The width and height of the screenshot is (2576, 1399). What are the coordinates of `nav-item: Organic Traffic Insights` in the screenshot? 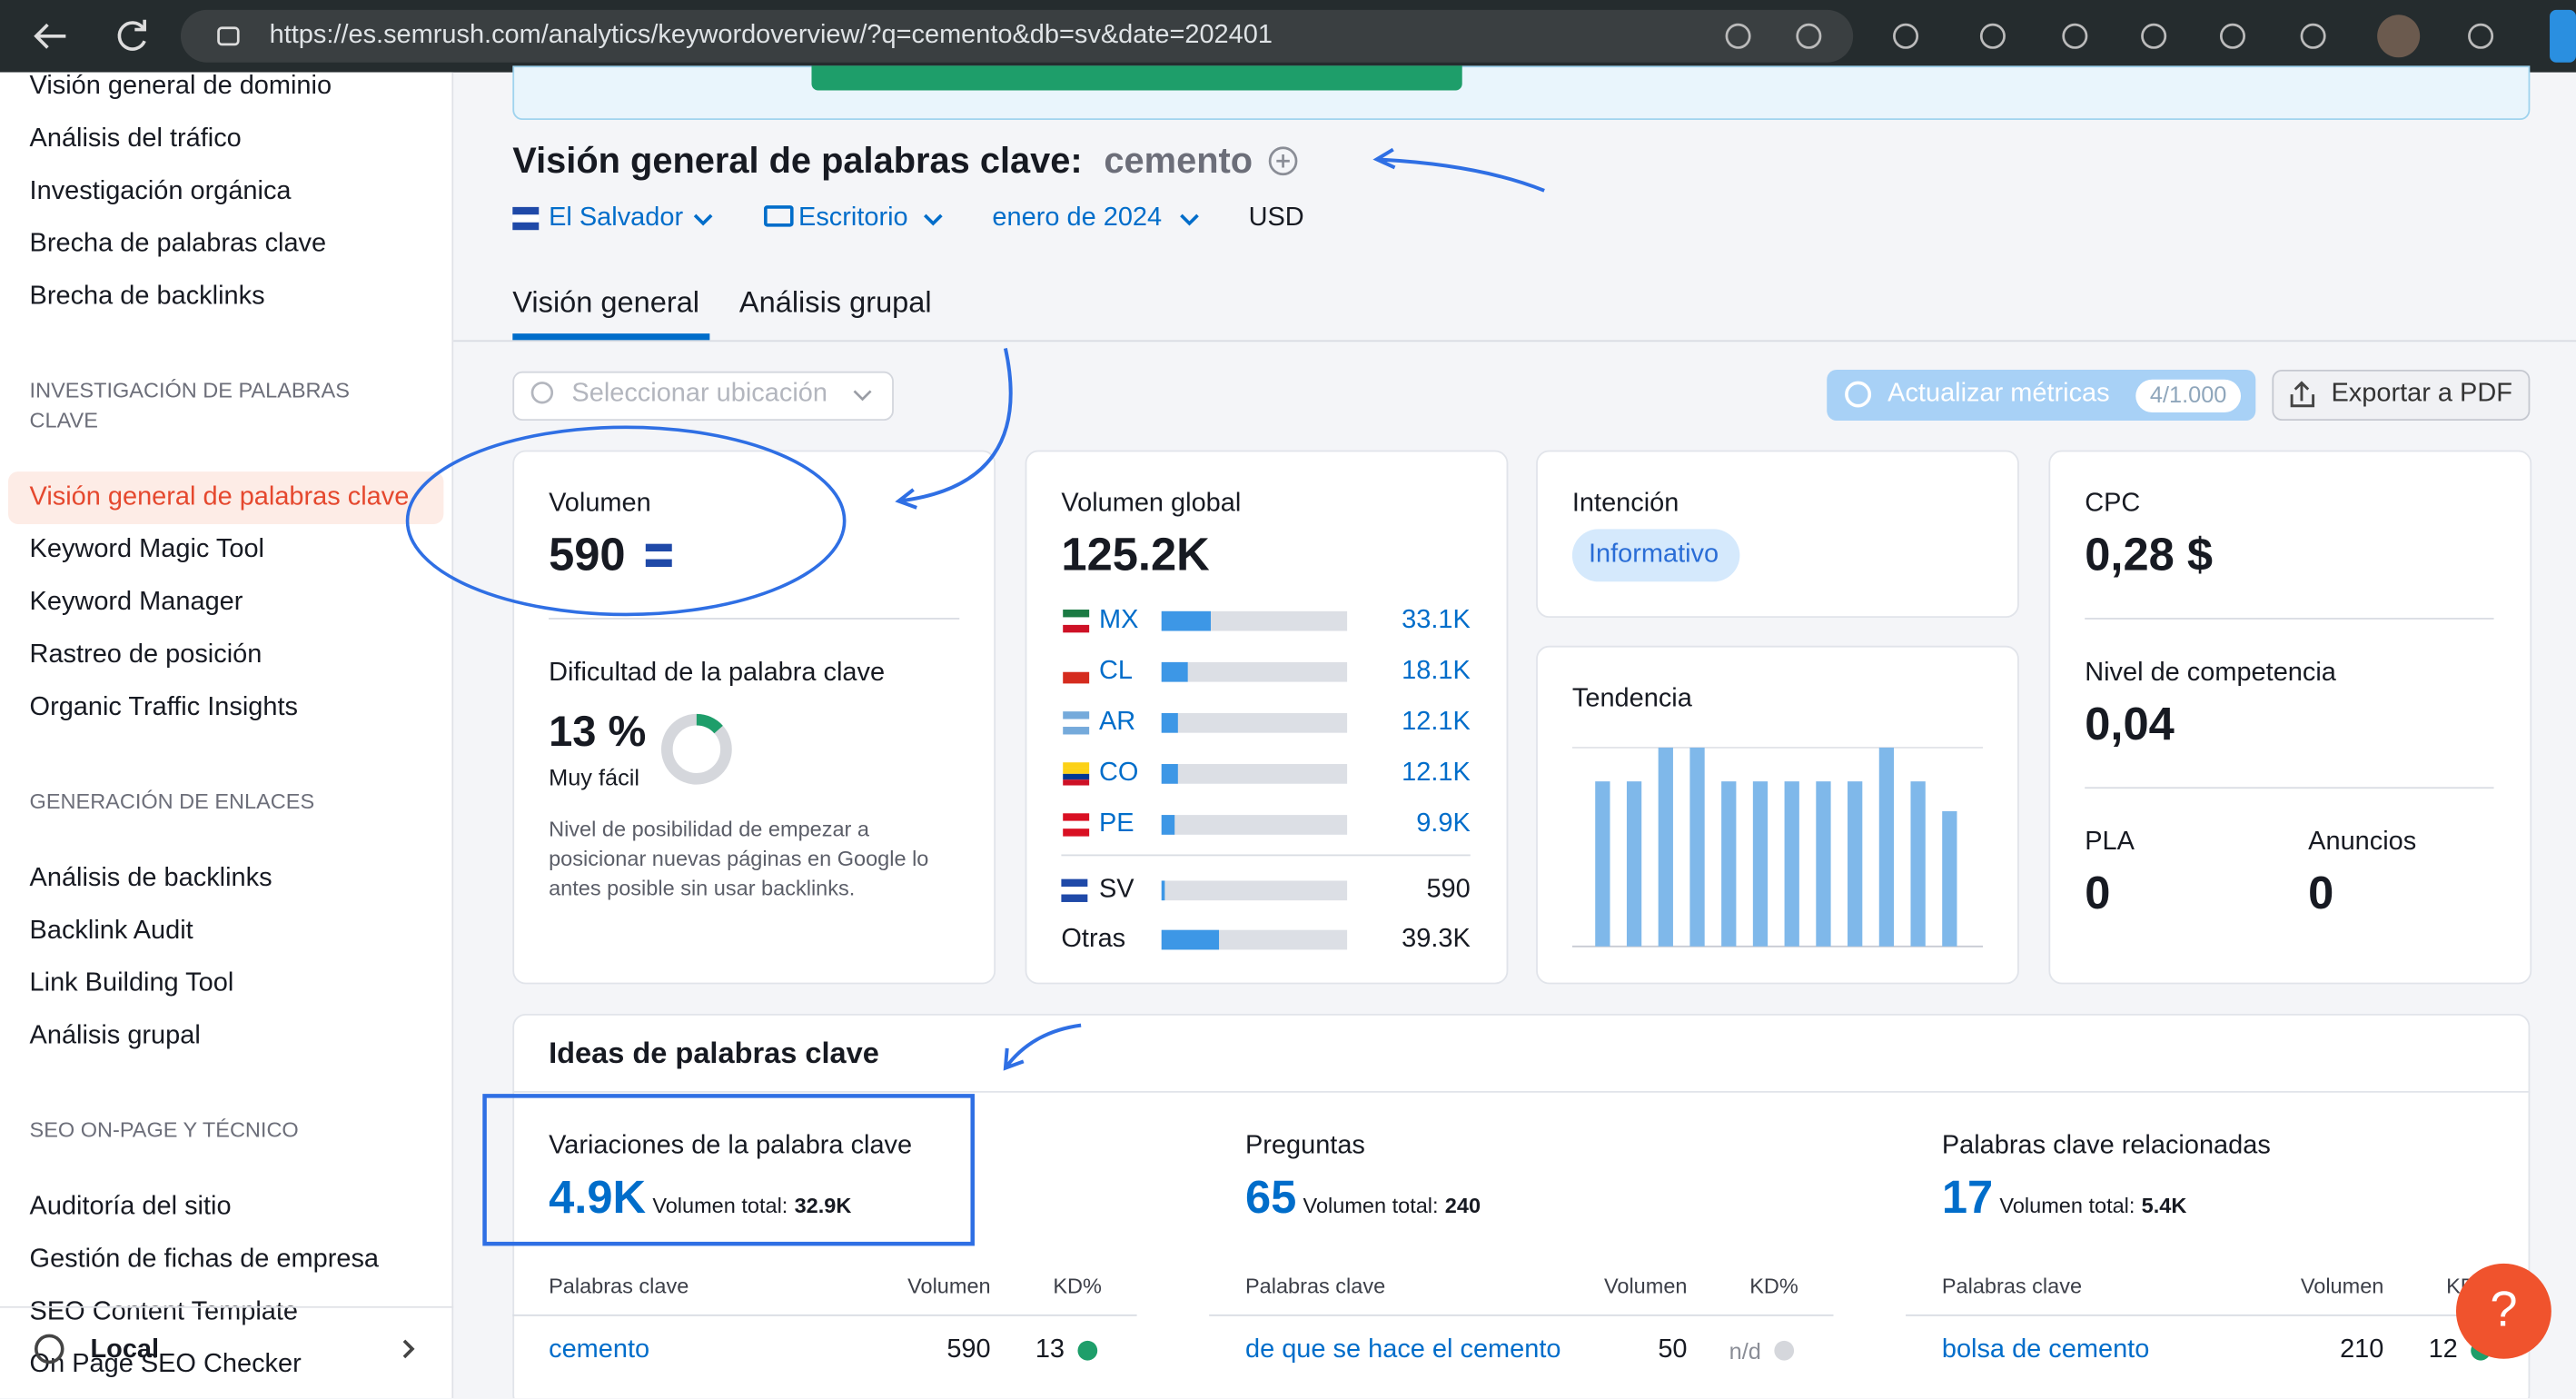 It's located at (163, 708).